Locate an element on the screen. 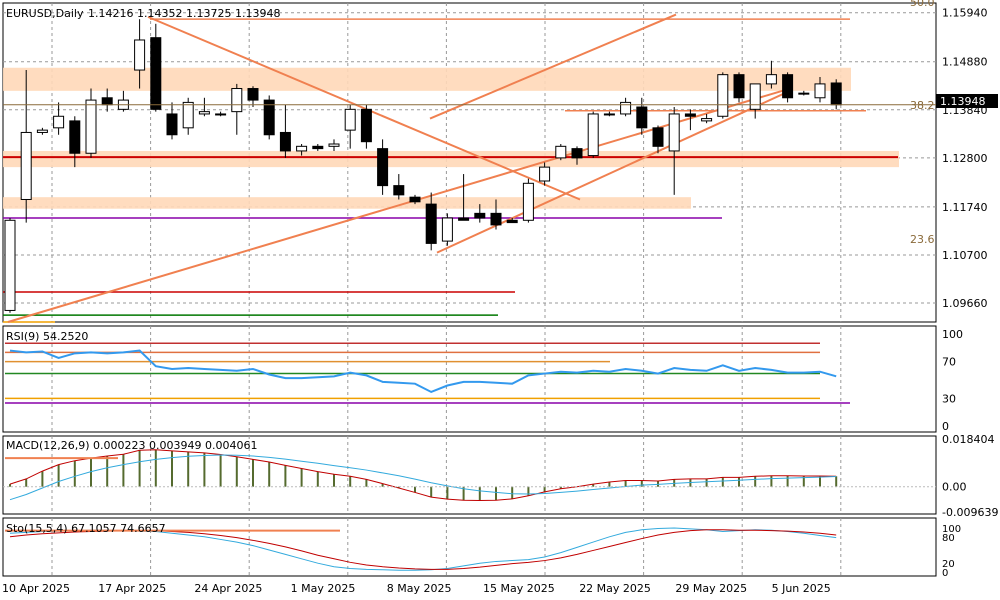 This screenshot has height=600, width=1000. macd-tick-label: 0.018404 is located at coordinates (968, 439).